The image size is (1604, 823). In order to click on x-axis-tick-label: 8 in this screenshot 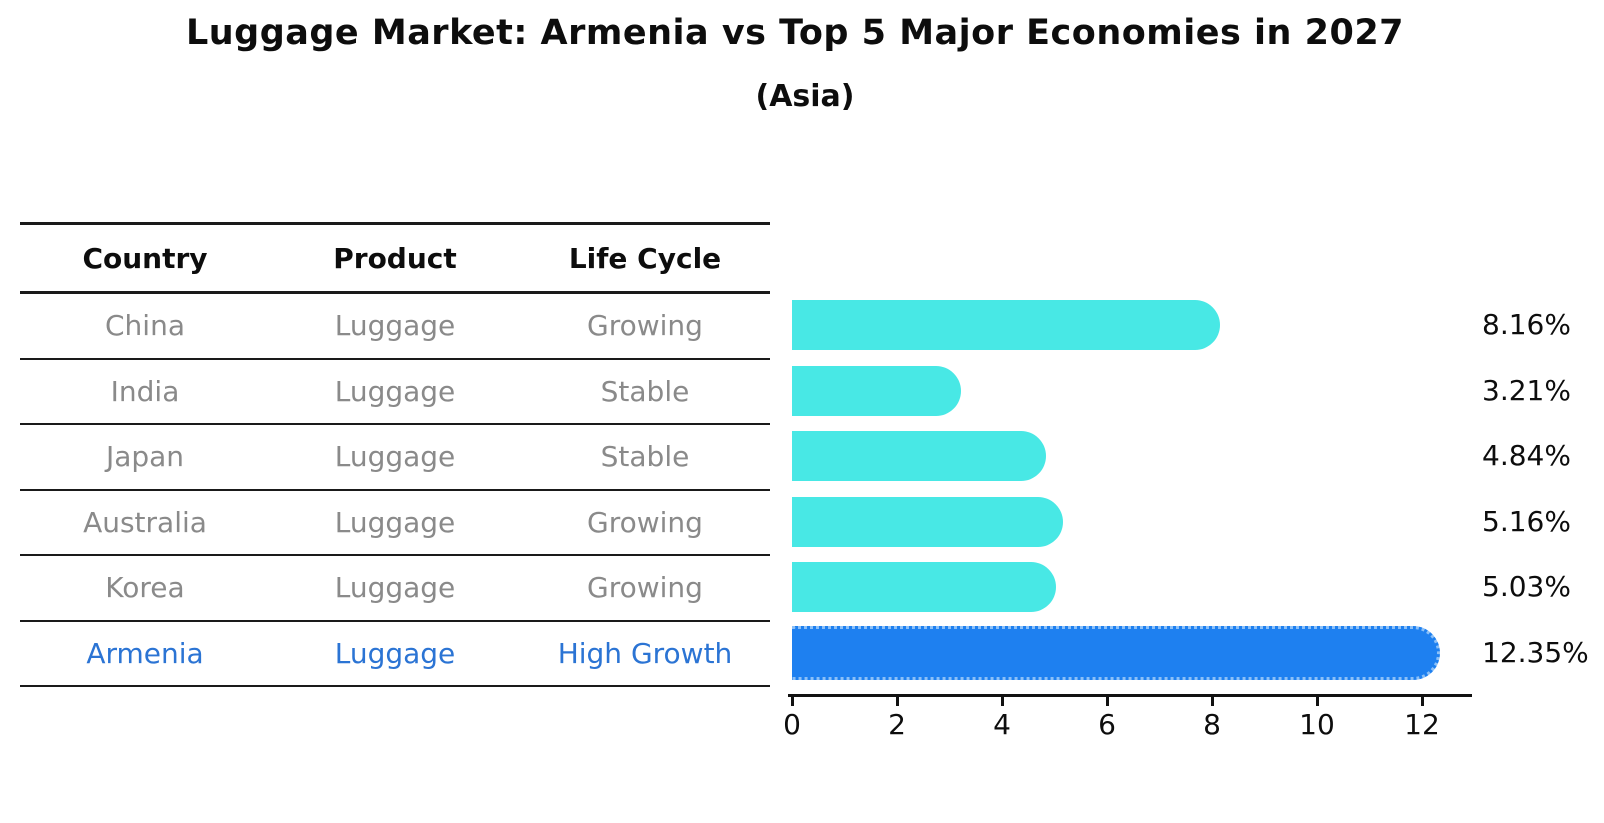, I will do `click(1212, 724)`.